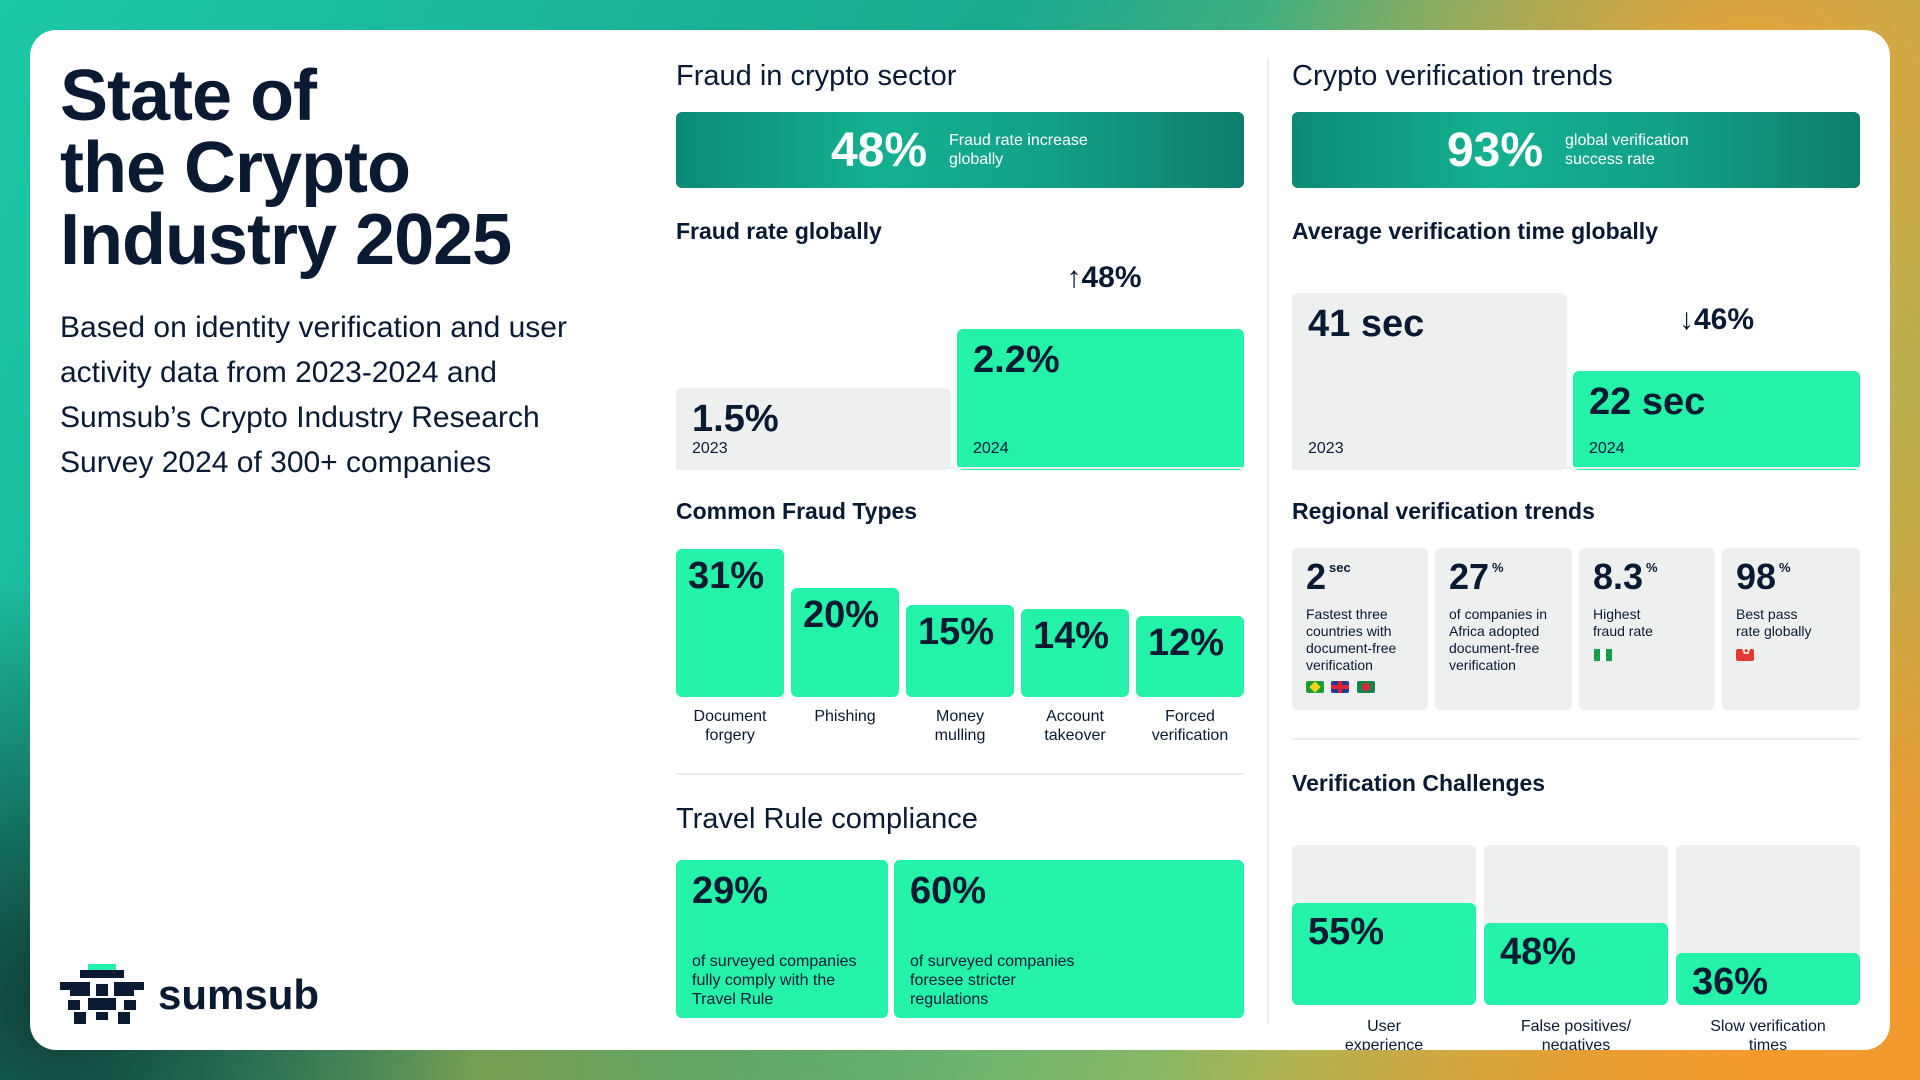 The width and height of the screenshot is (1920, 1080). What do you see at coordinates (1452, 76) in the screenshot?
I see `verification-trends-title: Crypto verification trends` at bounding box center [1452, 76].